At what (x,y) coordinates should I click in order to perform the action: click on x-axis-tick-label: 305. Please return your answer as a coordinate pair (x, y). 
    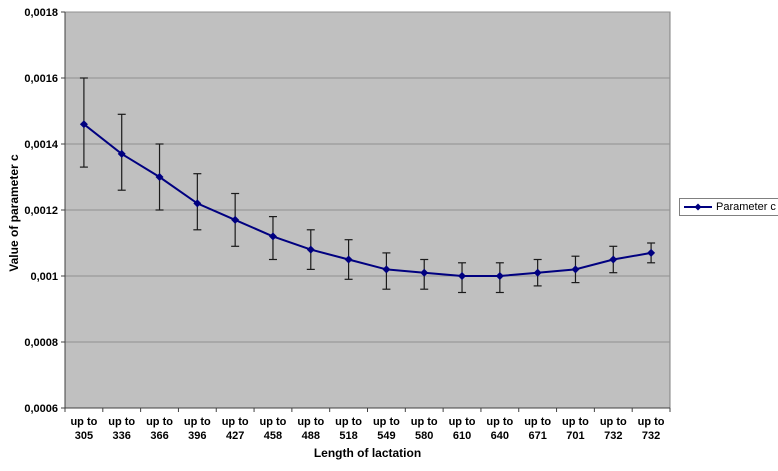
    Looking at the image, I should click on (84, 436).